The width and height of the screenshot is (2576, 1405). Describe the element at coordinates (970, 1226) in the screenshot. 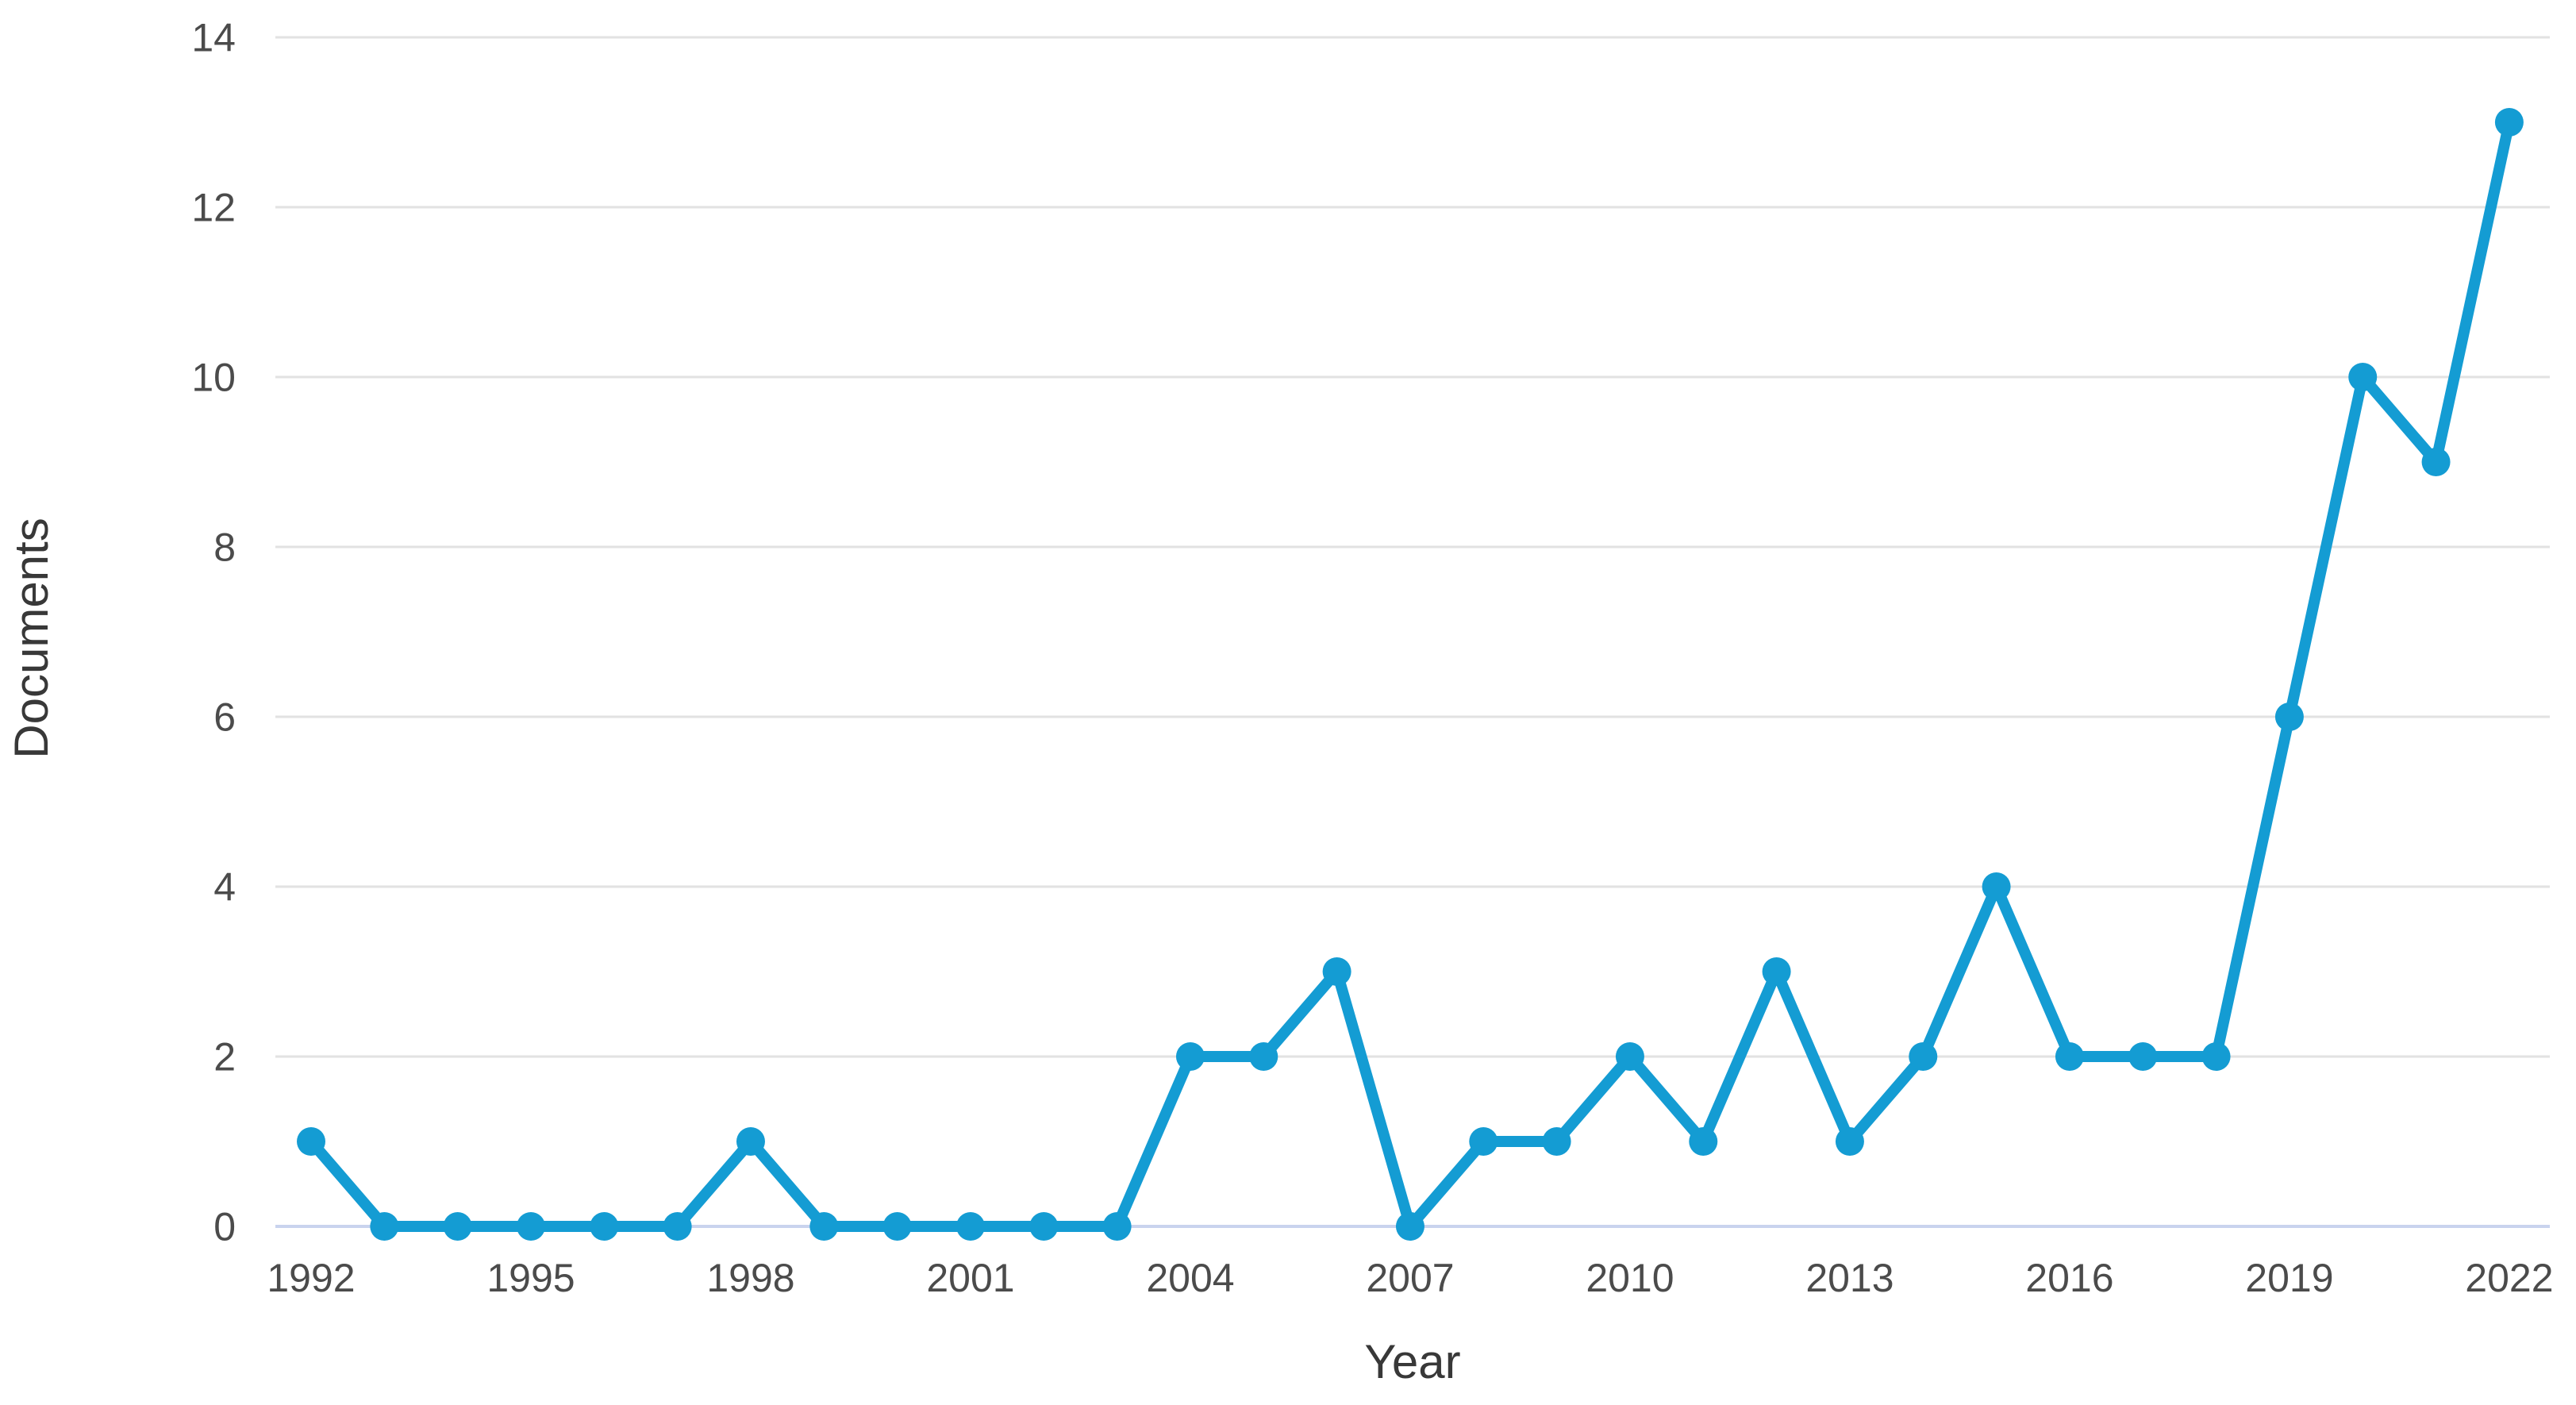

I see `data-point-2001` at that location.